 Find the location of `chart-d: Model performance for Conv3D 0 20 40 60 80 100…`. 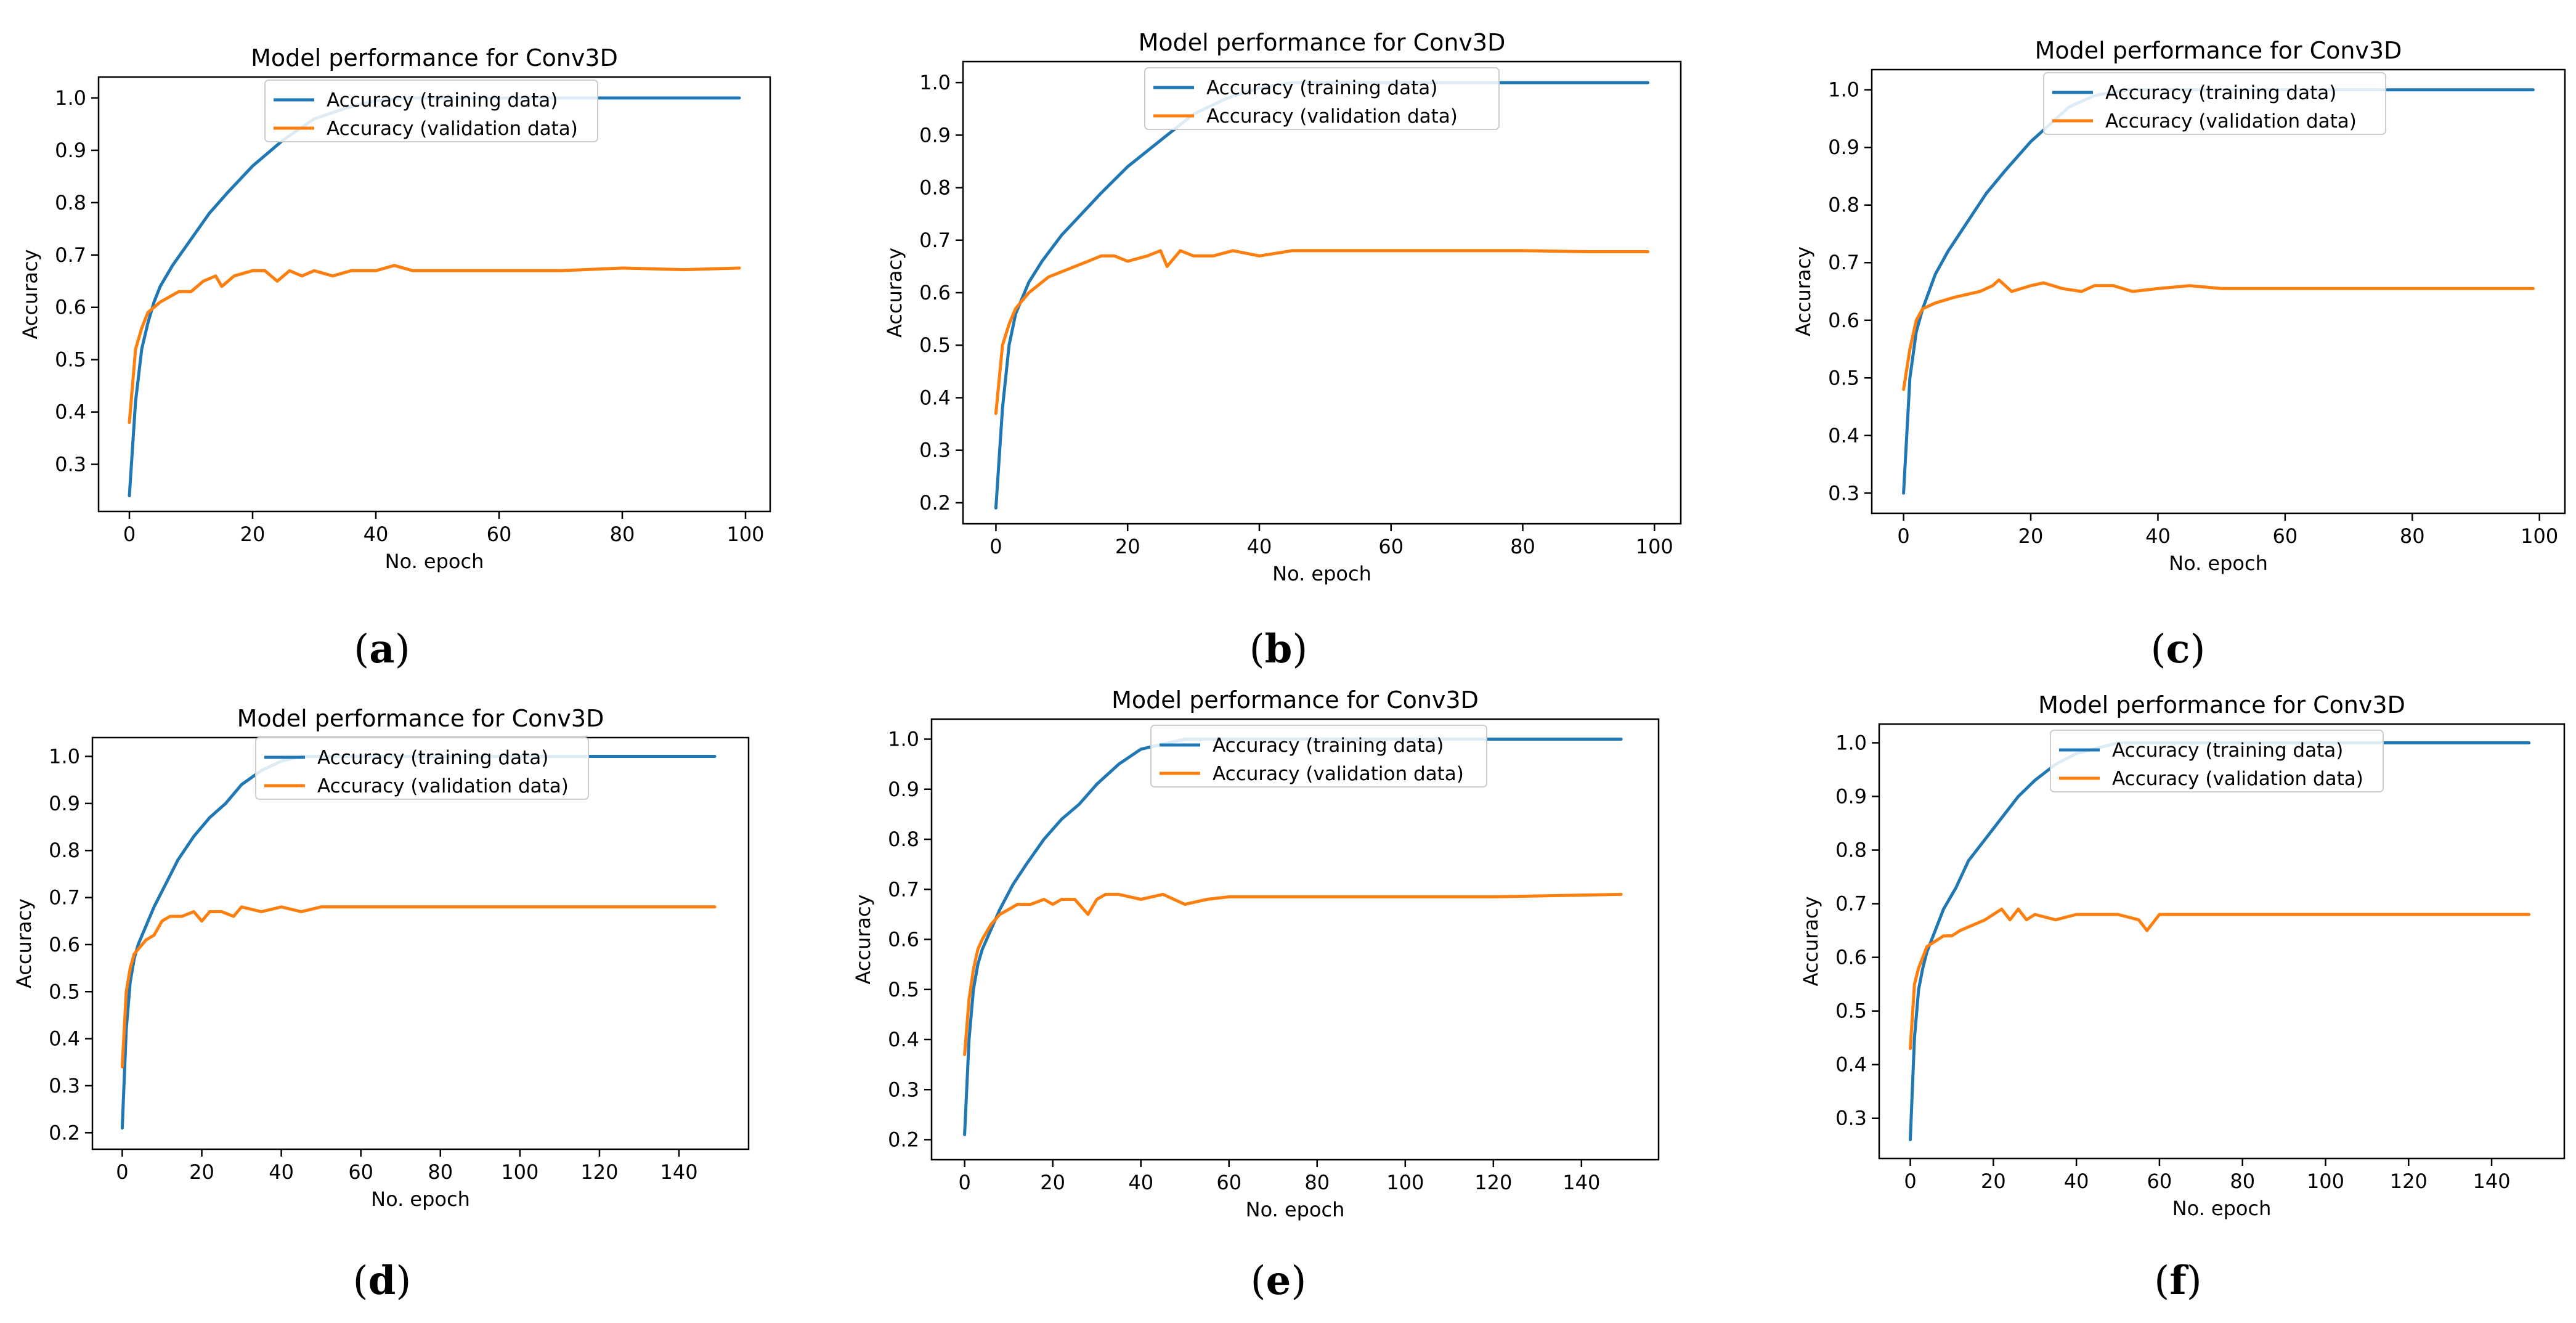

chart-d: Model performance for Conv3D 0 20 40 60 80 100… is located at coordinates (381, 1004).